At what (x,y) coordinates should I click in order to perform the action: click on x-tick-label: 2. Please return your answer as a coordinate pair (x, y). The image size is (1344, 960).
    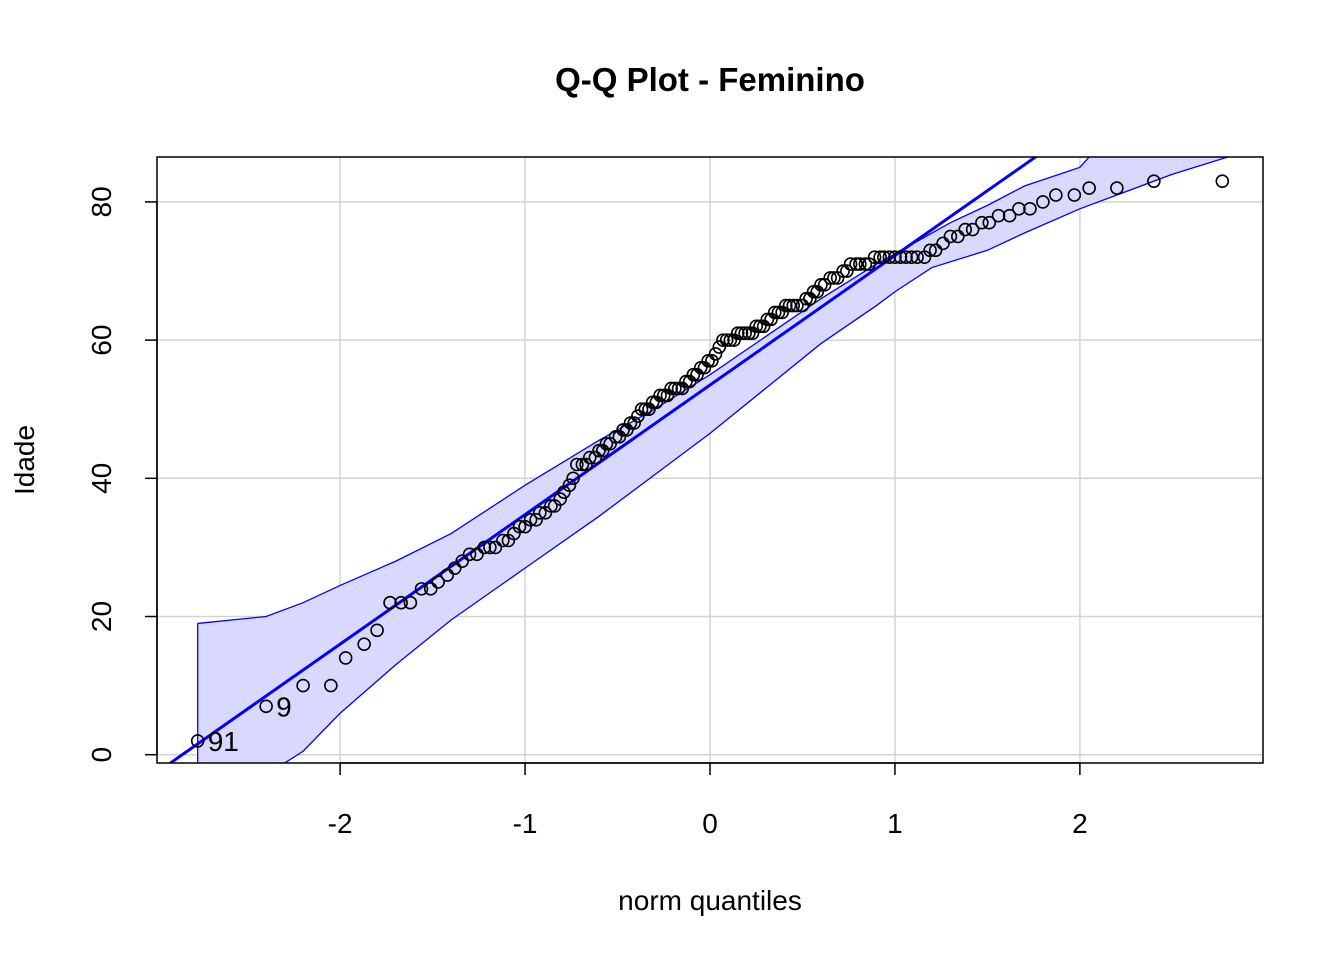
    Looking at the image, I should click on (1080, 823).